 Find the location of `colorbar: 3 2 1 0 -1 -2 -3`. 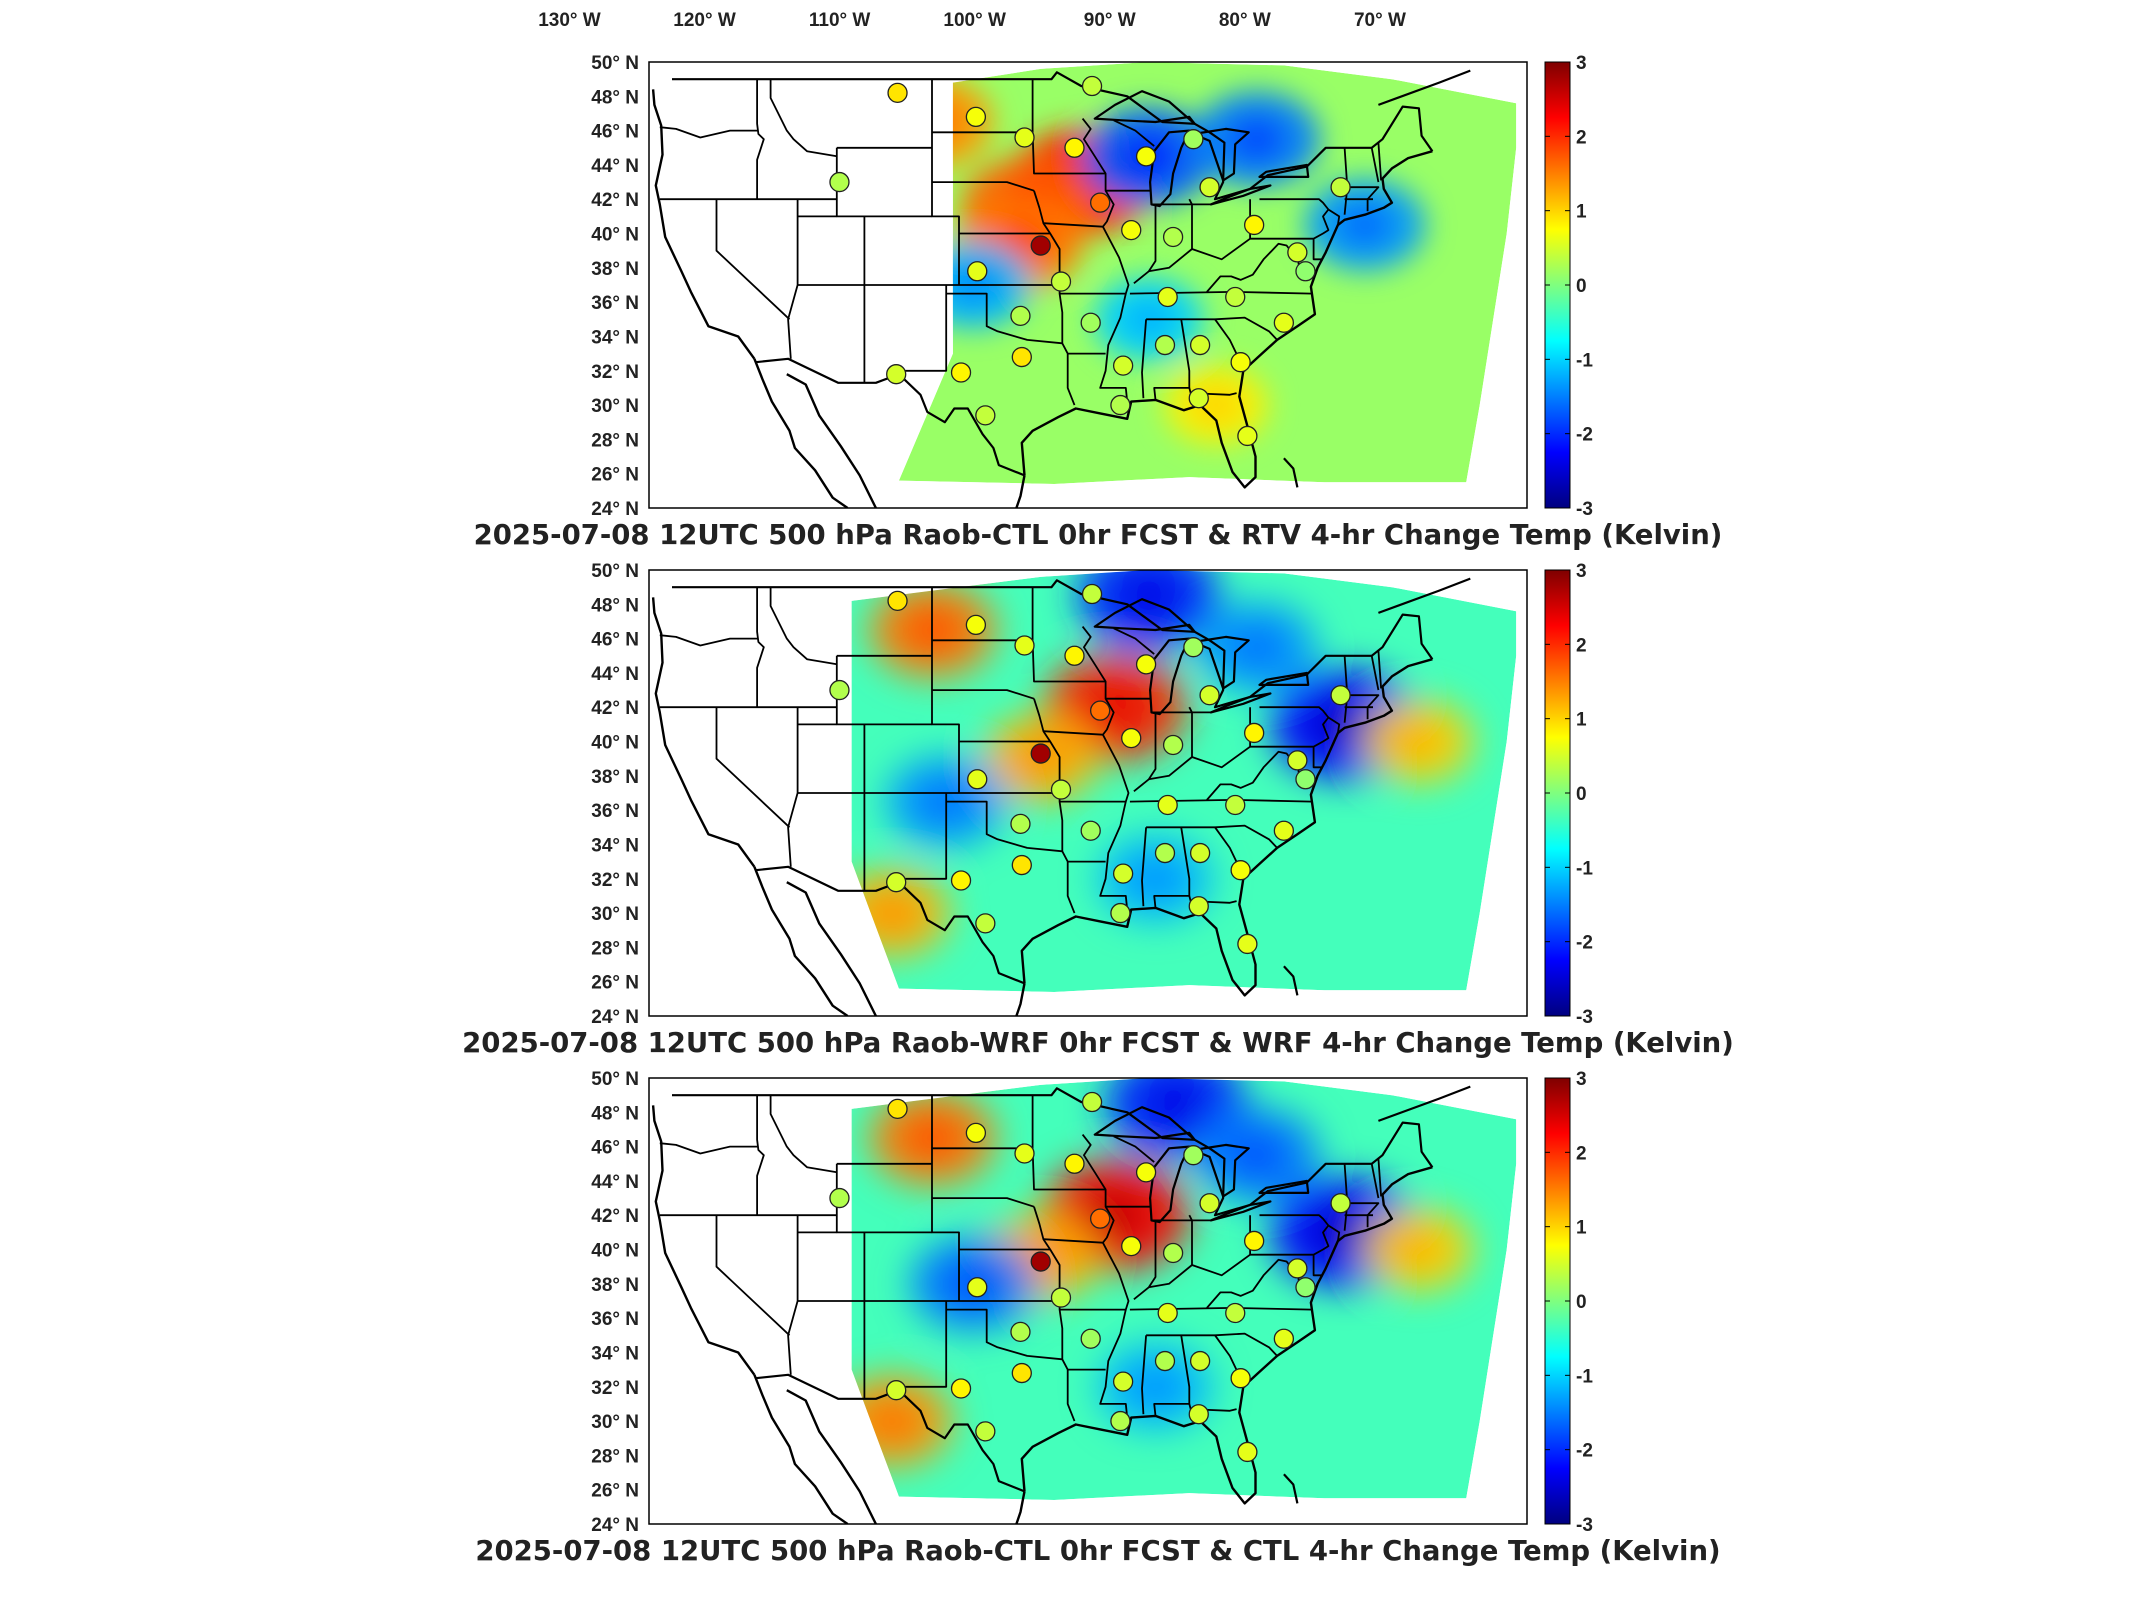

colorbar: 3 2 1 0 -1 -2 -3 is located at coordinates (1568, 794).